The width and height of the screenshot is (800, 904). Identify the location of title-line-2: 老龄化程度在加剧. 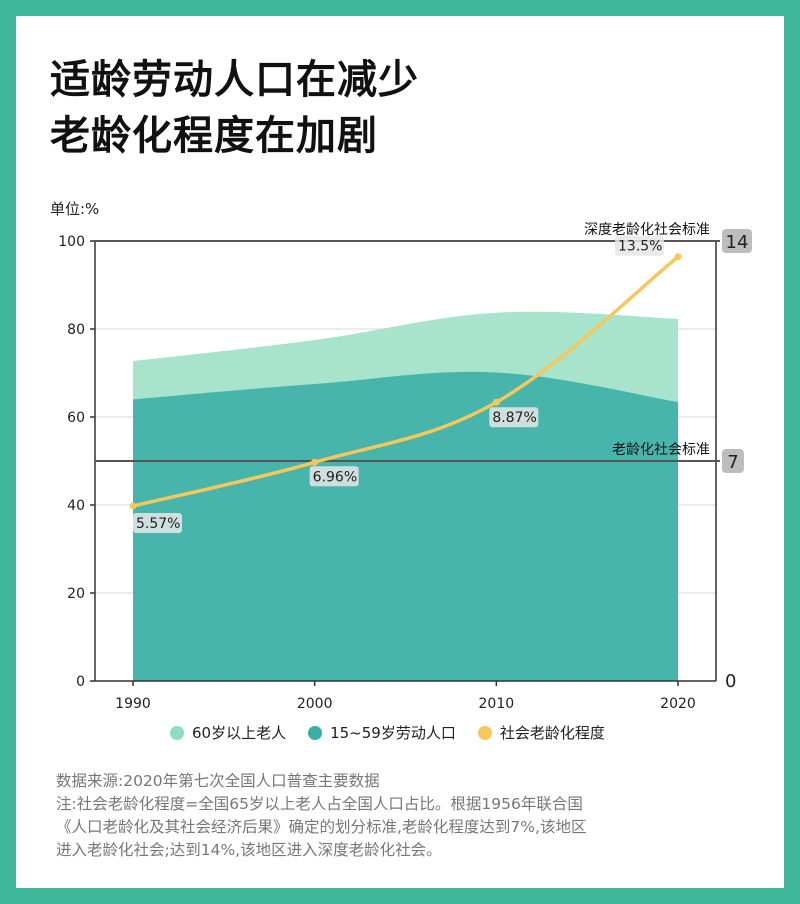
(214, 136).